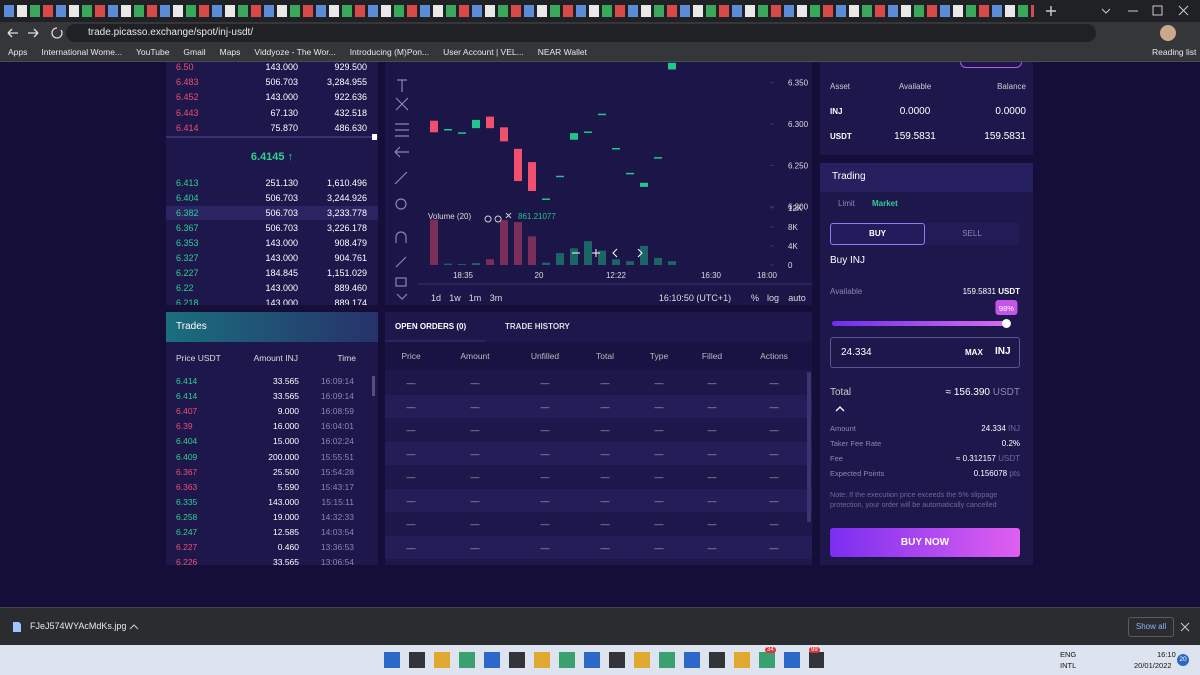  Describe the element at coordinates (1009, 291) in the screenshot. I see `available-unit: USDT` at that location.